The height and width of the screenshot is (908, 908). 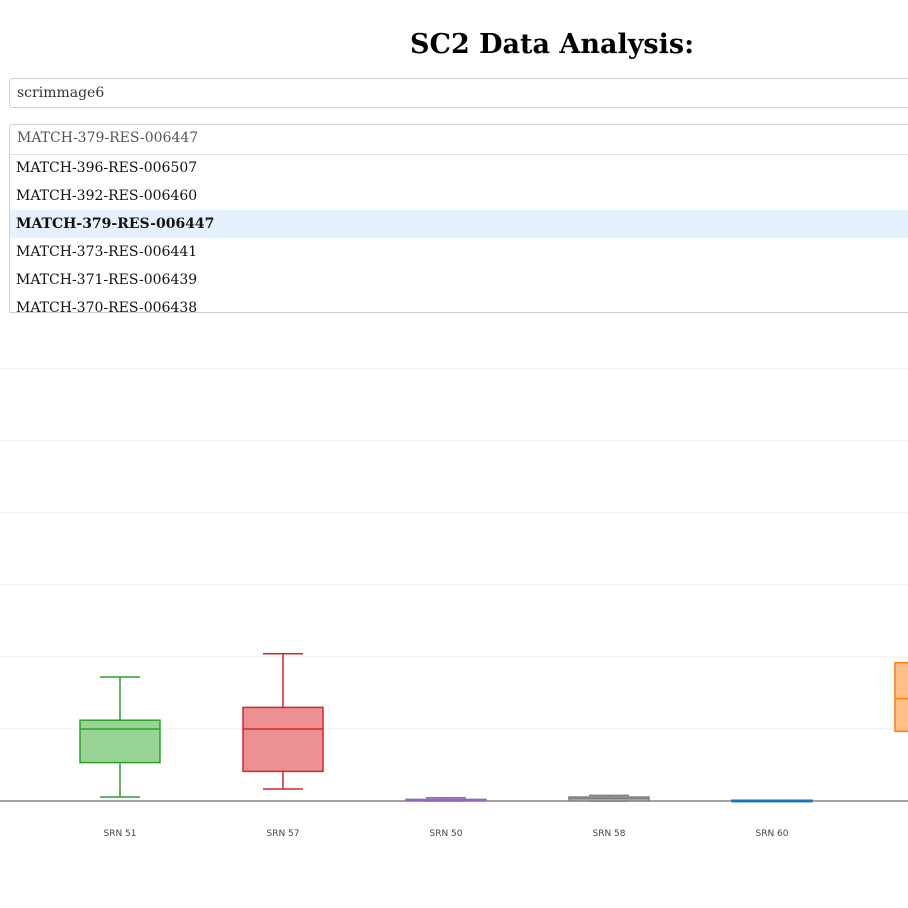 I want to click on x-tick-label: SRN 58, so click(x=608, y=834).